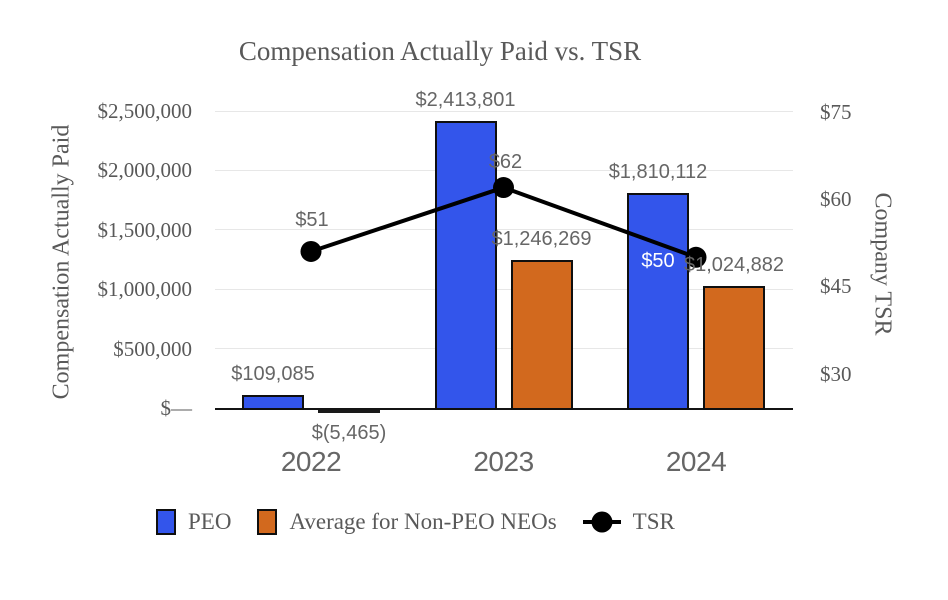 The width and height of the screenshot is (948, 600). Describe the element at coordinates (505, 161) in the screenshot. I see `tsr-value-label: $62` at that location.